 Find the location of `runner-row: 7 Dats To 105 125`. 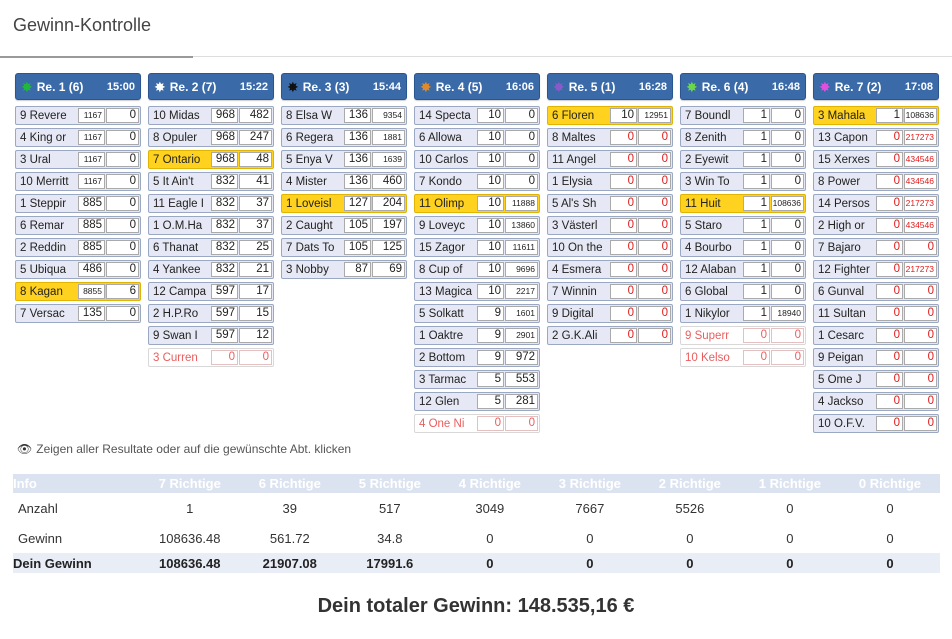

runner-row: 7 Dats To 105 125 is located at coordinates (344, 247).